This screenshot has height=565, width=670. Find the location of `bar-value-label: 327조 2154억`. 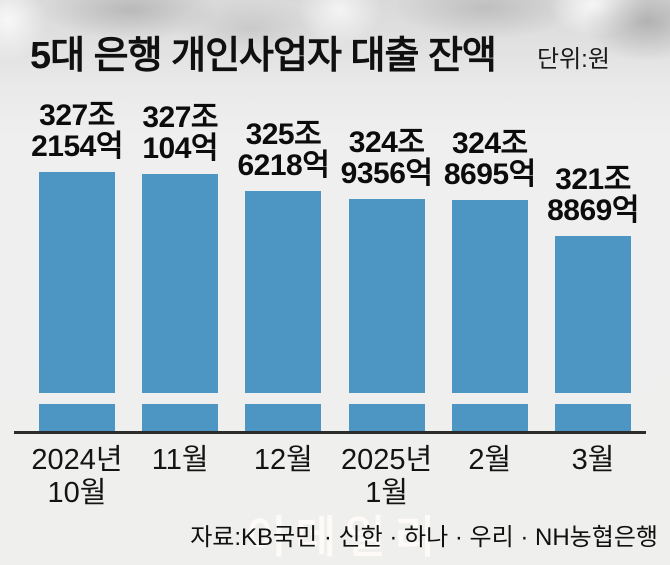

bar-value-label: 327조 2154억 is located at coordinates (77, 131).